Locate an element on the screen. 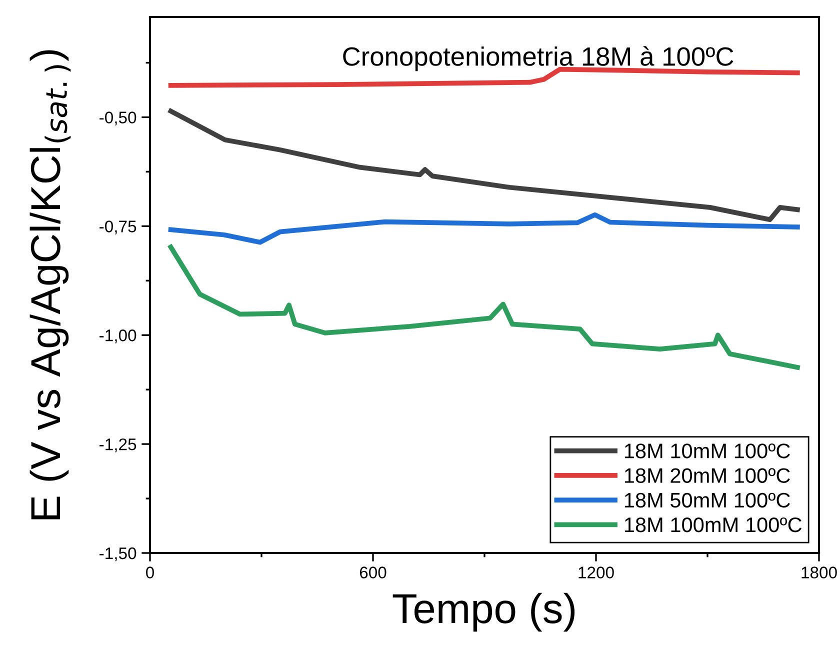  y-tick-label: -1,50 is located at coordinates (118, 554).